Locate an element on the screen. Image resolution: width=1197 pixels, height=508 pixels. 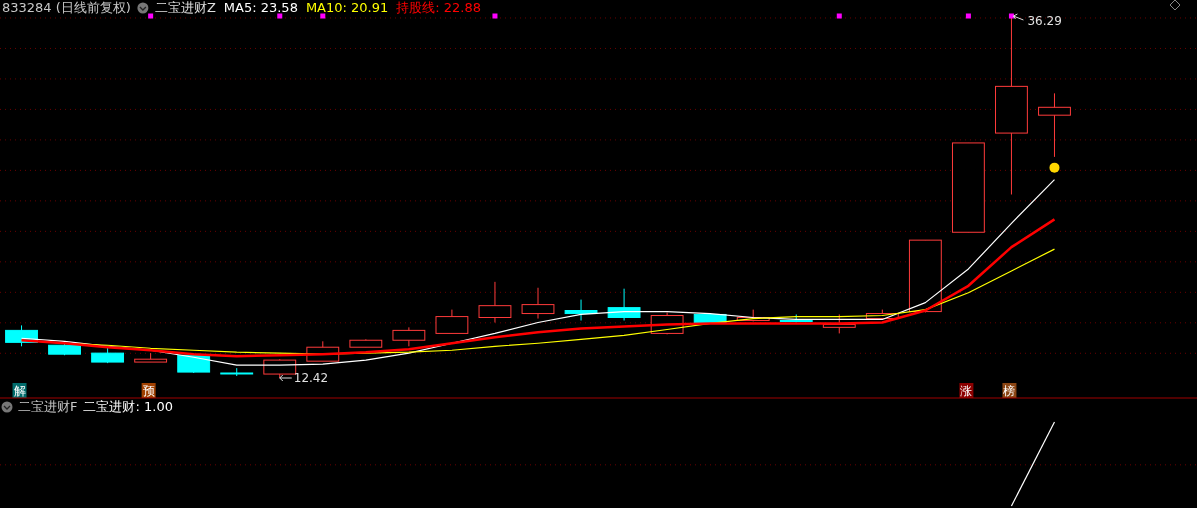
text: MA10: 20.91 is located at coordinates (347, 7).